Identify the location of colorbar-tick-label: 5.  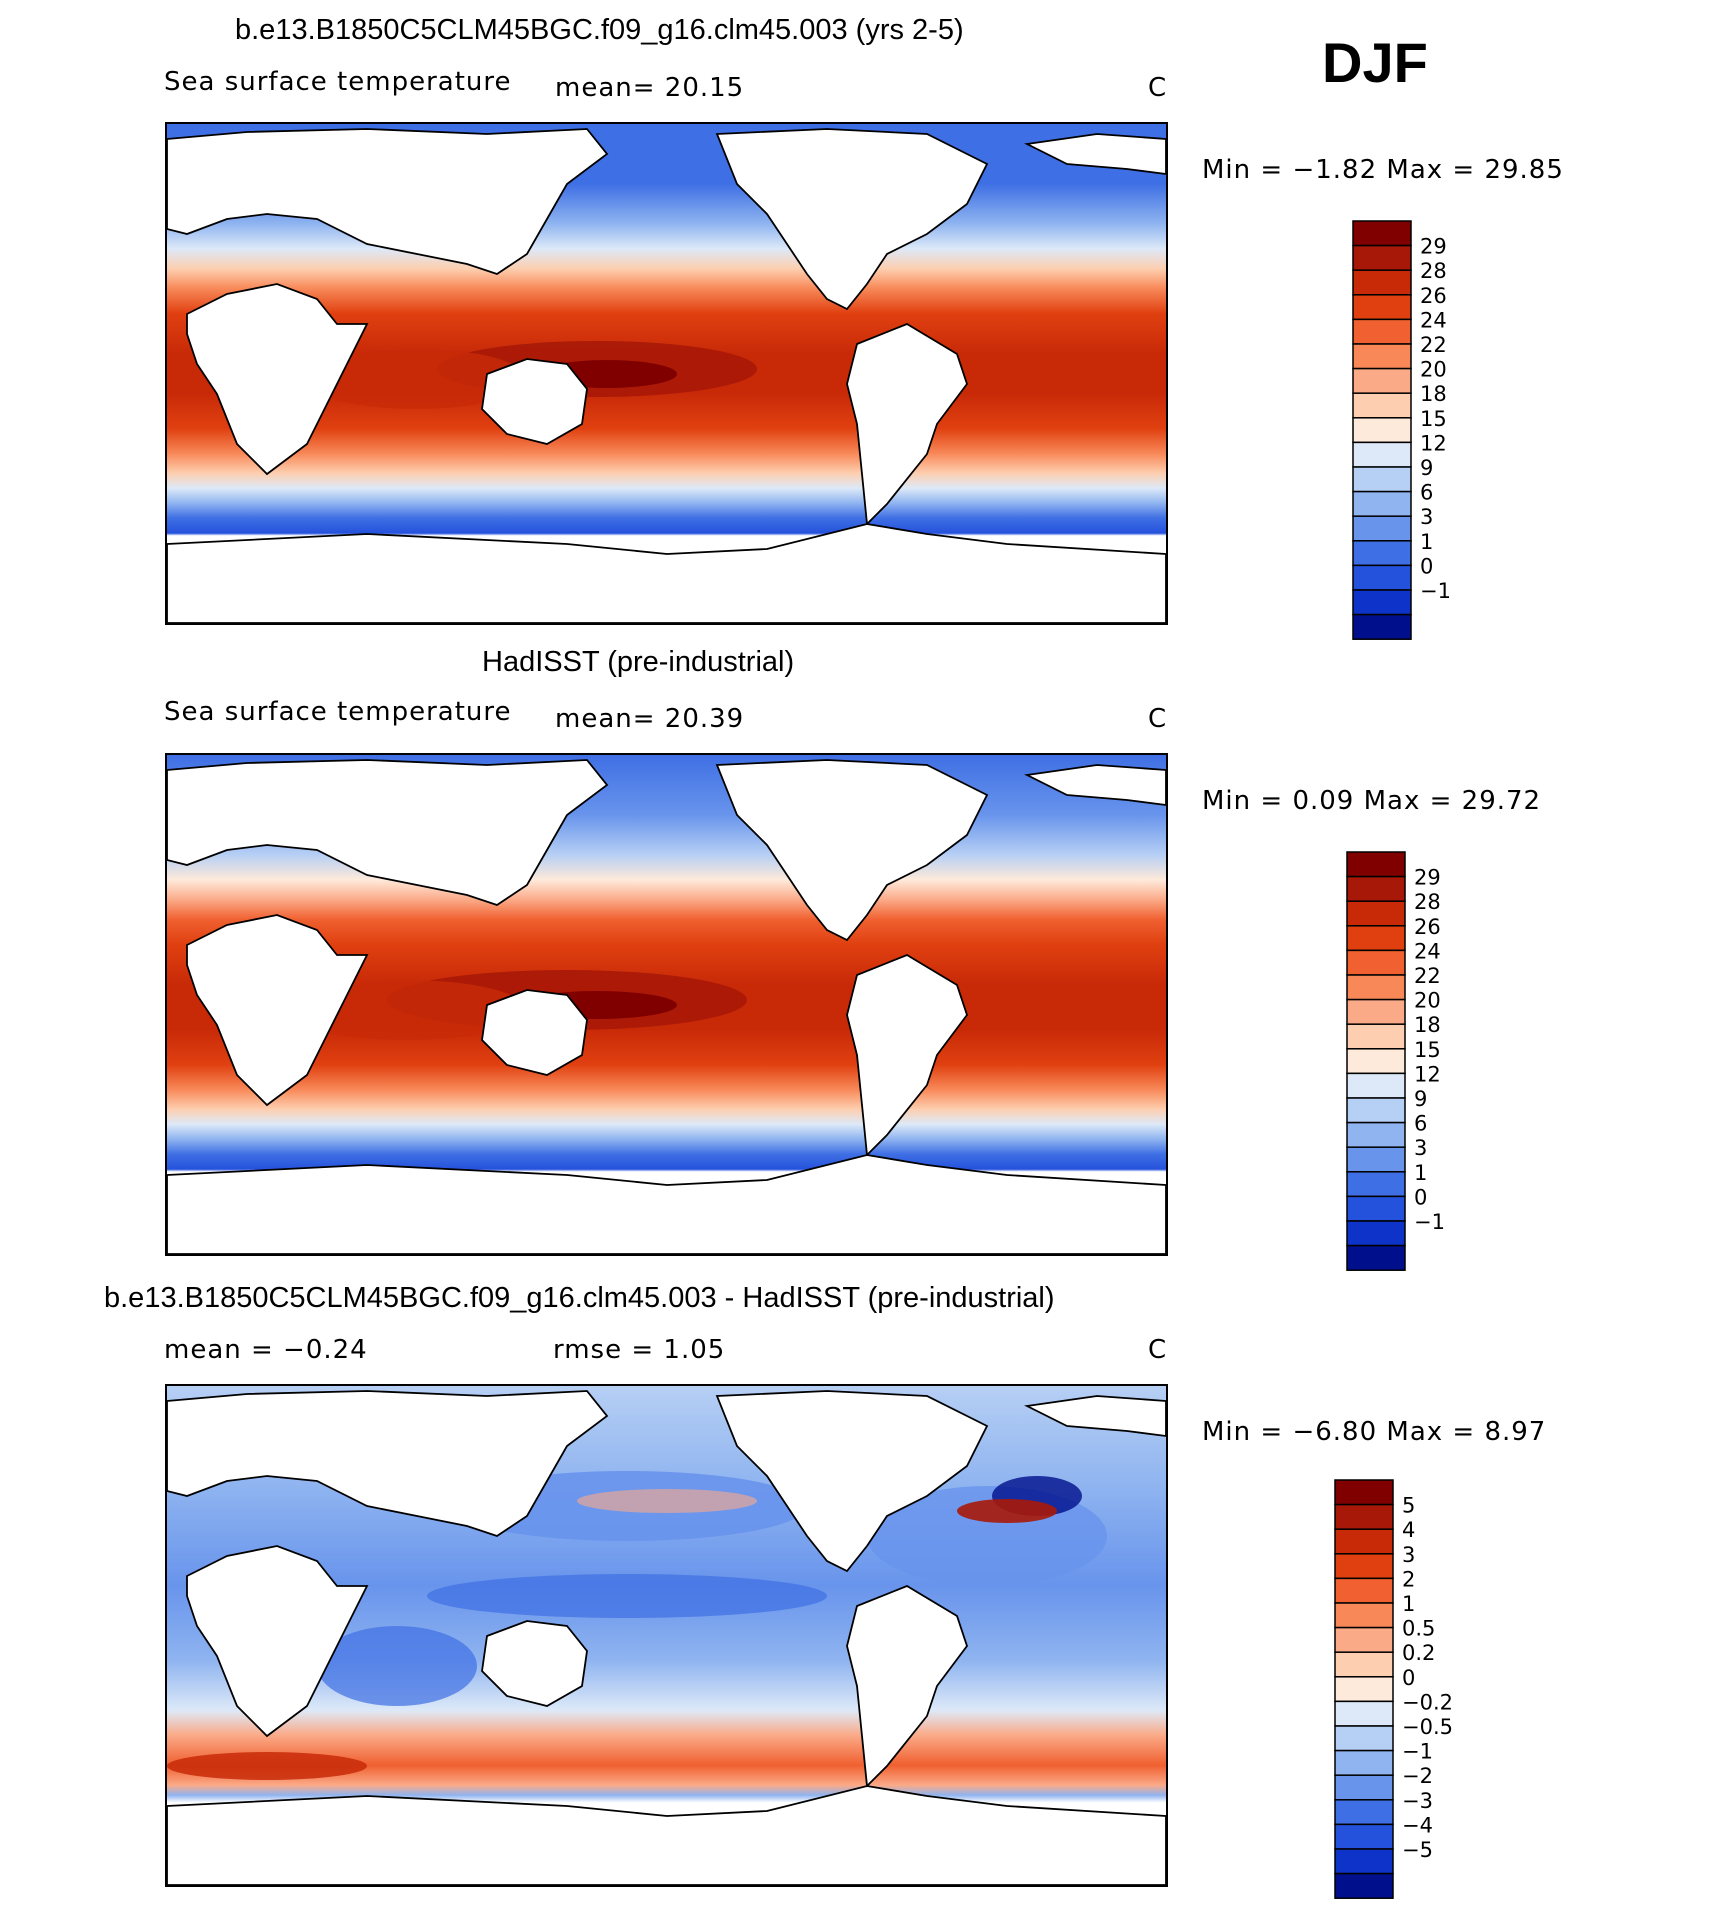
(1408, 1506).